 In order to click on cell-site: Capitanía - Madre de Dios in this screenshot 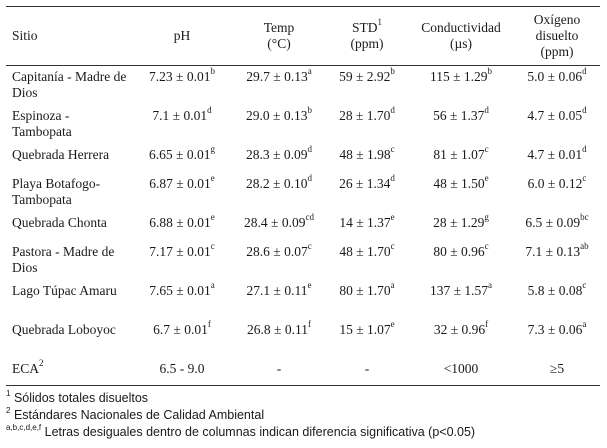, I will do `click(69, 84)`.